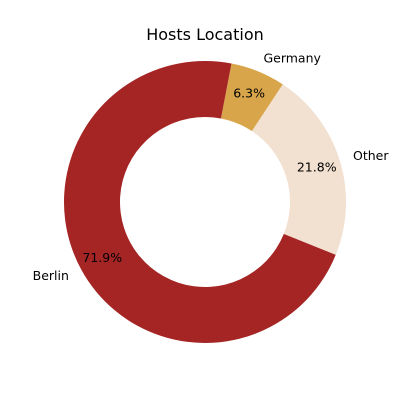 The image size is (400, 400). Describe the element at coordinates (317, 166) in the screenshot. I see `percent-label-other: 21.8%` at that location.